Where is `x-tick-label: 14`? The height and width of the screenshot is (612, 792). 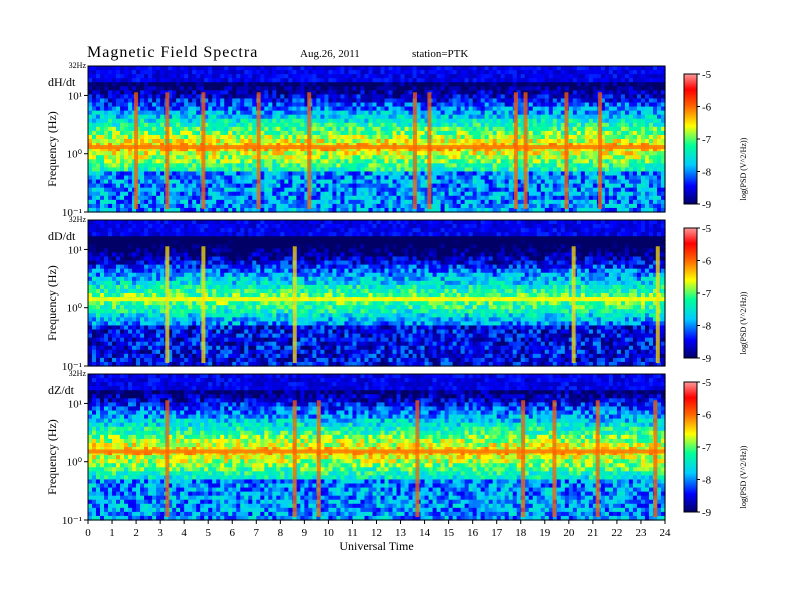
x-tick-label: 14 is located at coordinates (425, 533).